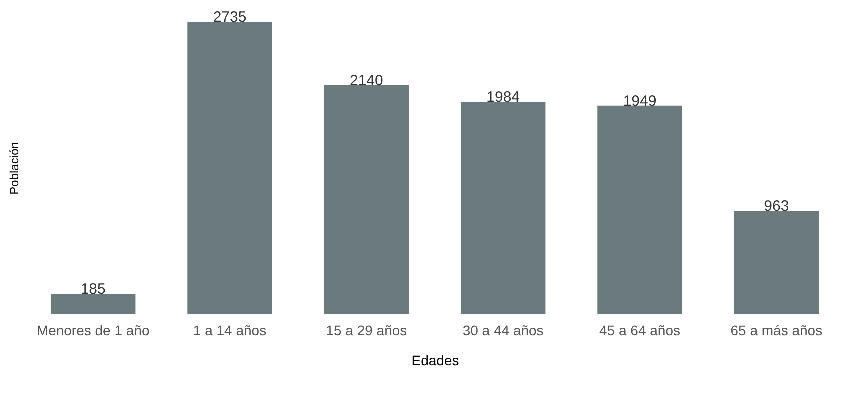 This screenshot has width=851, height=400. What do you see at coordinates (777, 207) in the screenshot?
I see `data-label: 963` at bounding box center [777, 207].